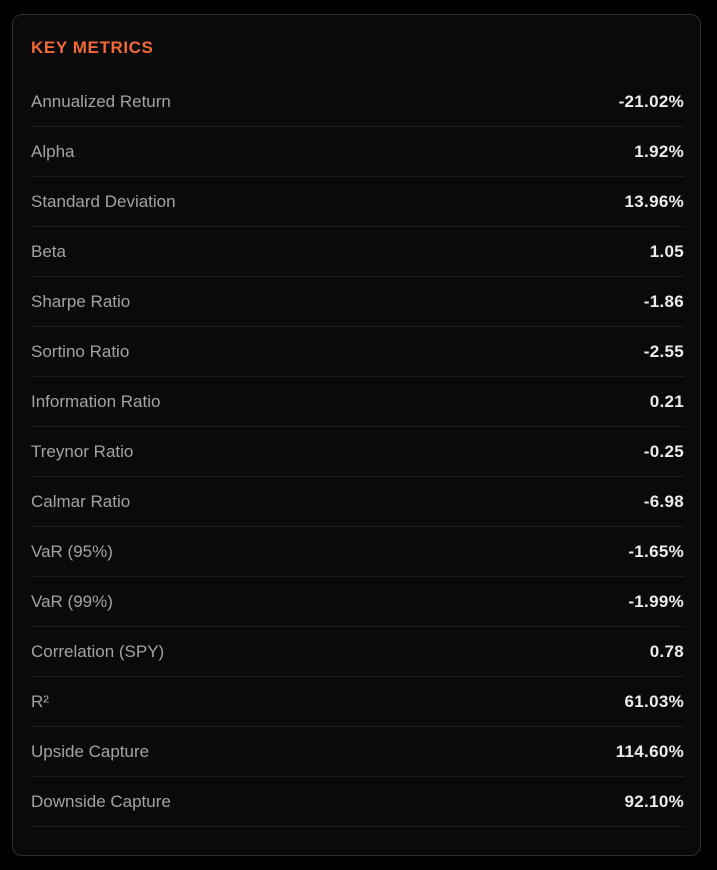 Image resolution: width=717 pixels, height=870 pixels. What do you see at coordinates (666, 651) in the screenshot?
I see `metric-value: 0.78` at bounding box center [666, 651].